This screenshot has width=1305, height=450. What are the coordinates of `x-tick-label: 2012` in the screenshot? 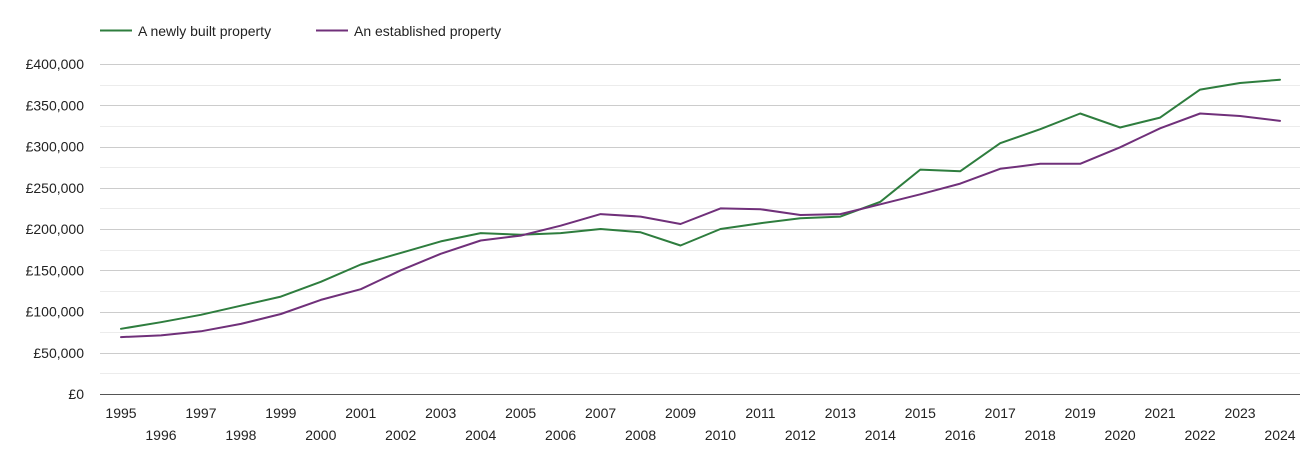 It's located at (800, 435).